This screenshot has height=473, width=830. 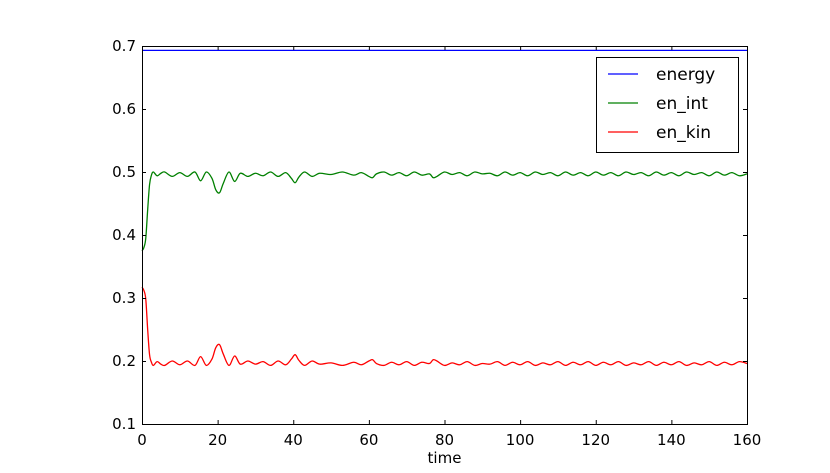 I want to click on legend-label-en-int: en_int, so click(x=682, y=104).